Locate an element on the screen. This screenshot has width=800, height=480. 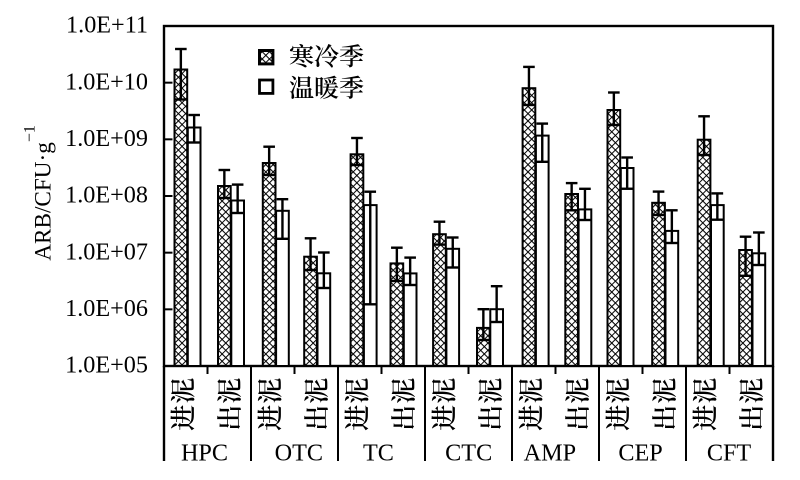
svg-text: 1.0E+11 is located at coordinates (107, 25).